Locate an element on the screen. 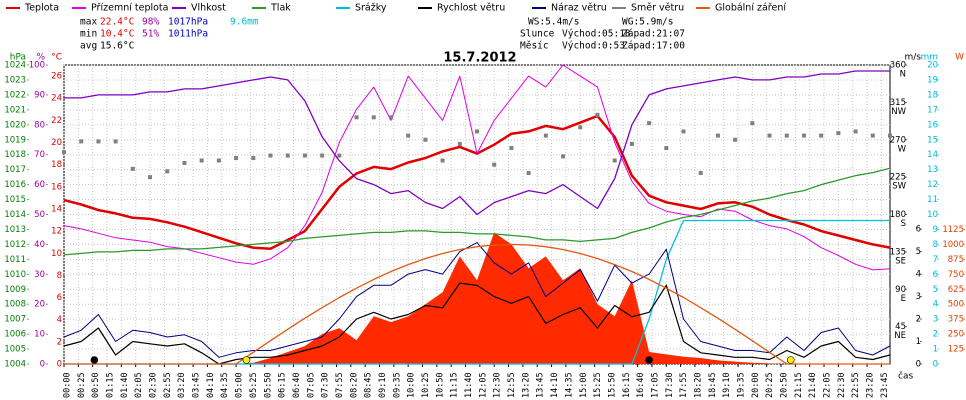  x-tick-label: 17:05 is located at coordinates (655, 385).